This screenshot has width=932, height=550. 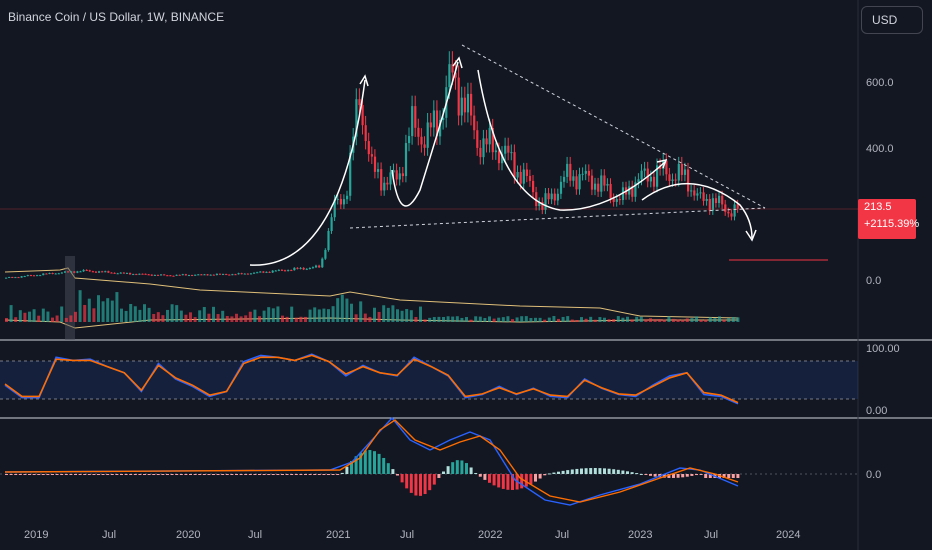 I want to click on rsi-tick-label: 100.00, so click(x=883, y=349).